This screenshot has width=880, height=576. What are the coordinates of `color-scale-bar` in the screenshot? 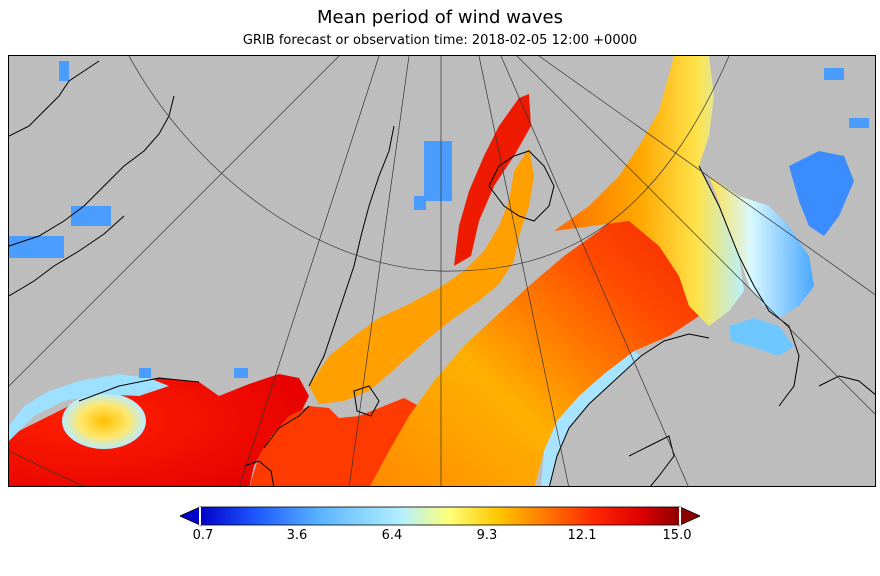 It's located at (440, 516).